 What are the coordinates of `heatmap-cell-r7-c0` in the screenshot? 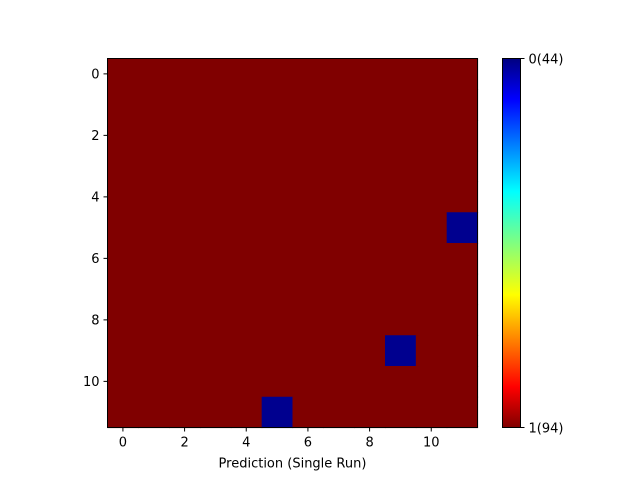 It's located at (123, 289).